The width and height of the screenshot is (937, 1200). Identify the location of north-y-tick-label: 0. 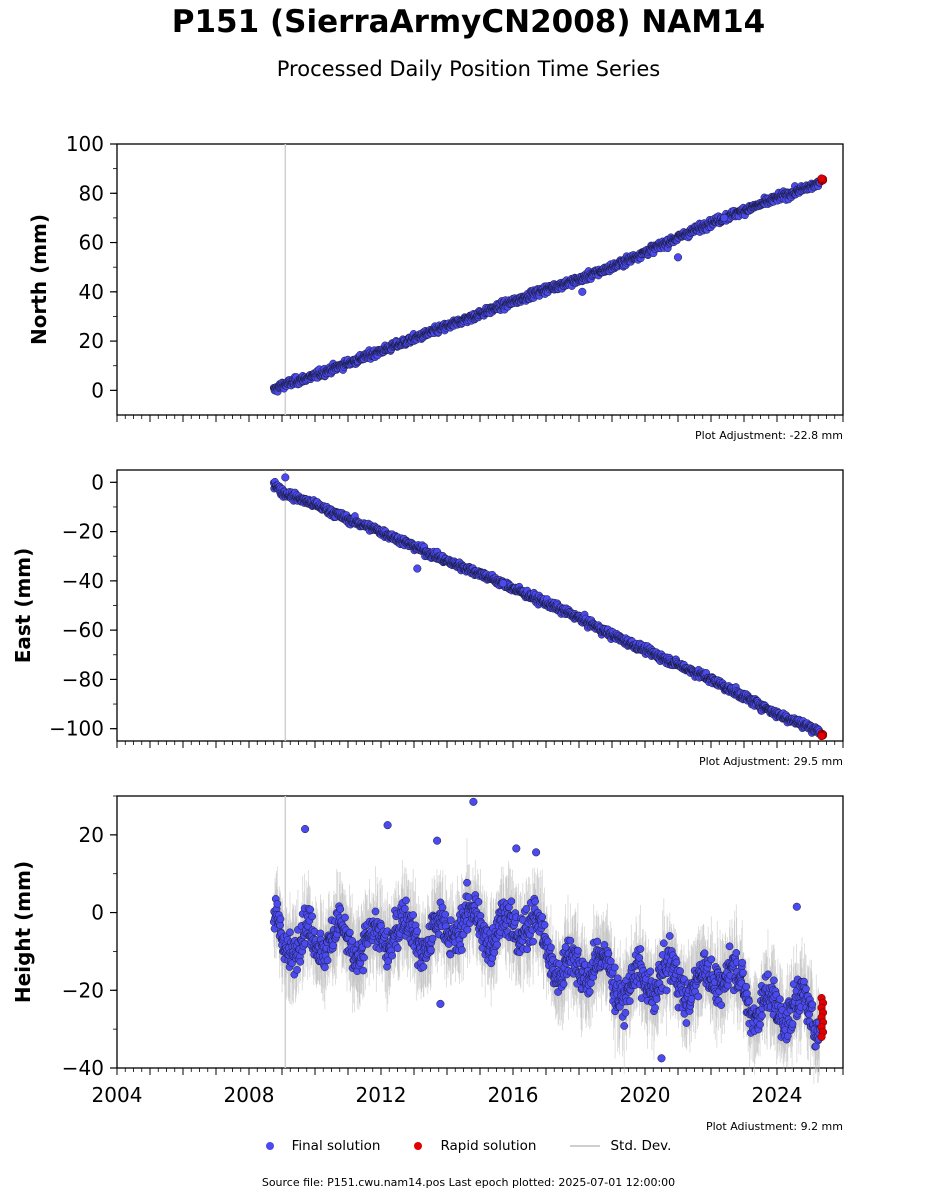
(97, 390).